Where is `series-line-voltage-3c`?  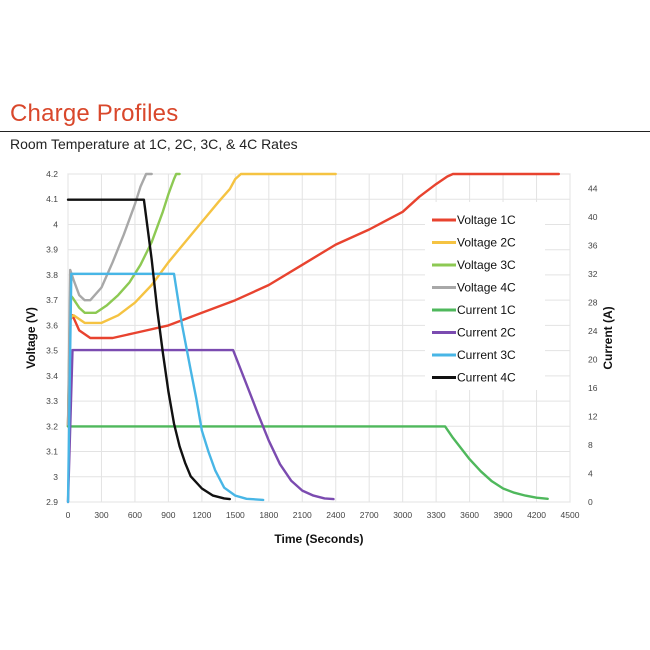
series-line-voltage-3c is located at coordinates (123, 300).